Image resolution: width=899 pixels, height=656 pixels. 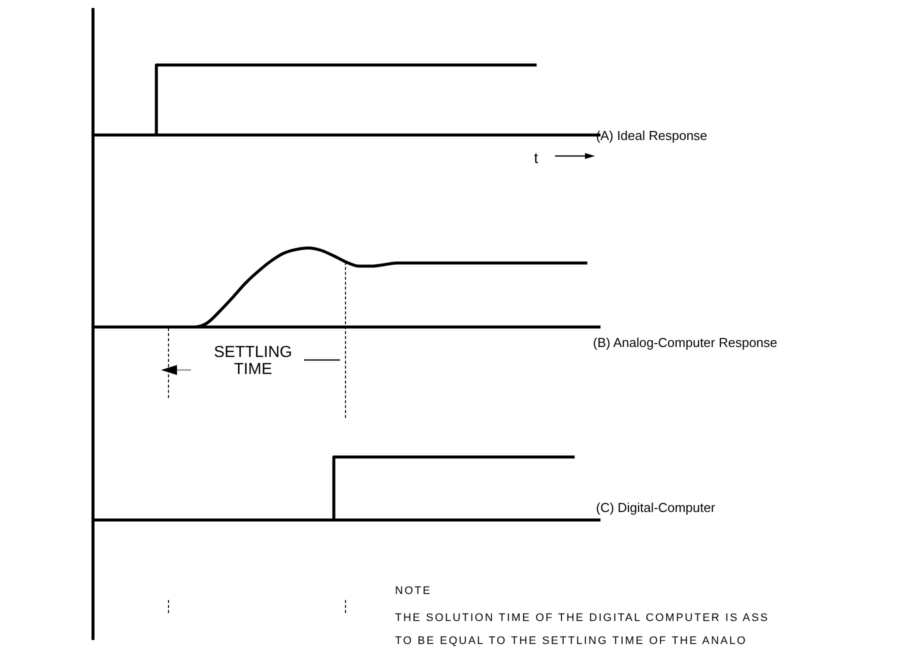 What do you see at coordinates (253, 361) in the screenshot?
I see `text: SETTLING TIME` at bounding box center [253, 361].